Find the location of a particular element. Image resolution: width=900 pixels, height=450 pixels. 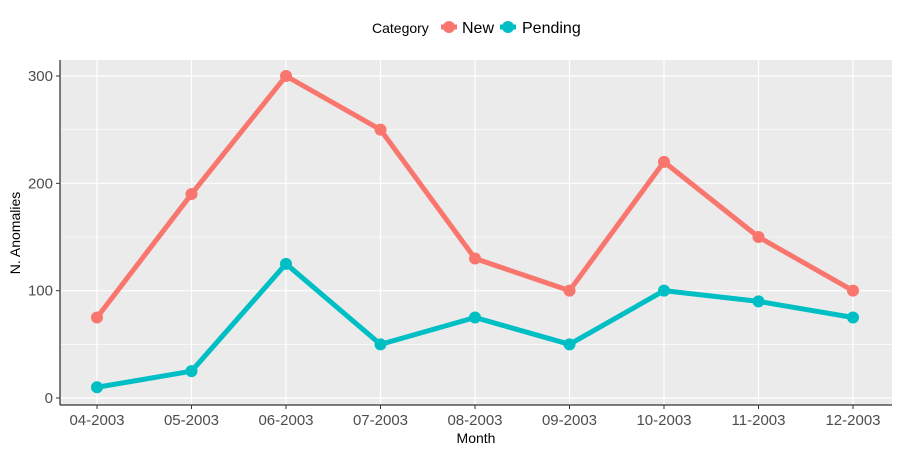

y-axis-ticks: 0 100 200 300 is located at coordinates (44, 237).